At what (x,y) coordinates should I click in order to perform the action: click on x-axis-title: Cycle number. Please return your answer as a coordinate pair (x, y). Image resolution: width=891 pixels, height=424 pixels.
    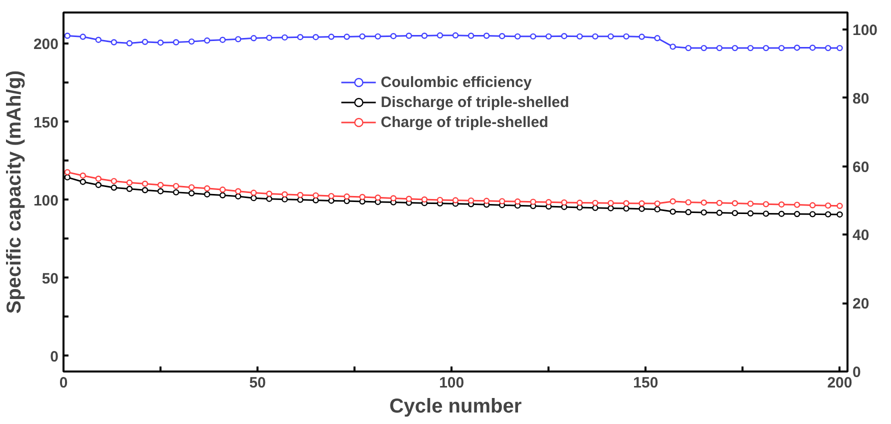
    Looking at the image, I should click on (455, 407).